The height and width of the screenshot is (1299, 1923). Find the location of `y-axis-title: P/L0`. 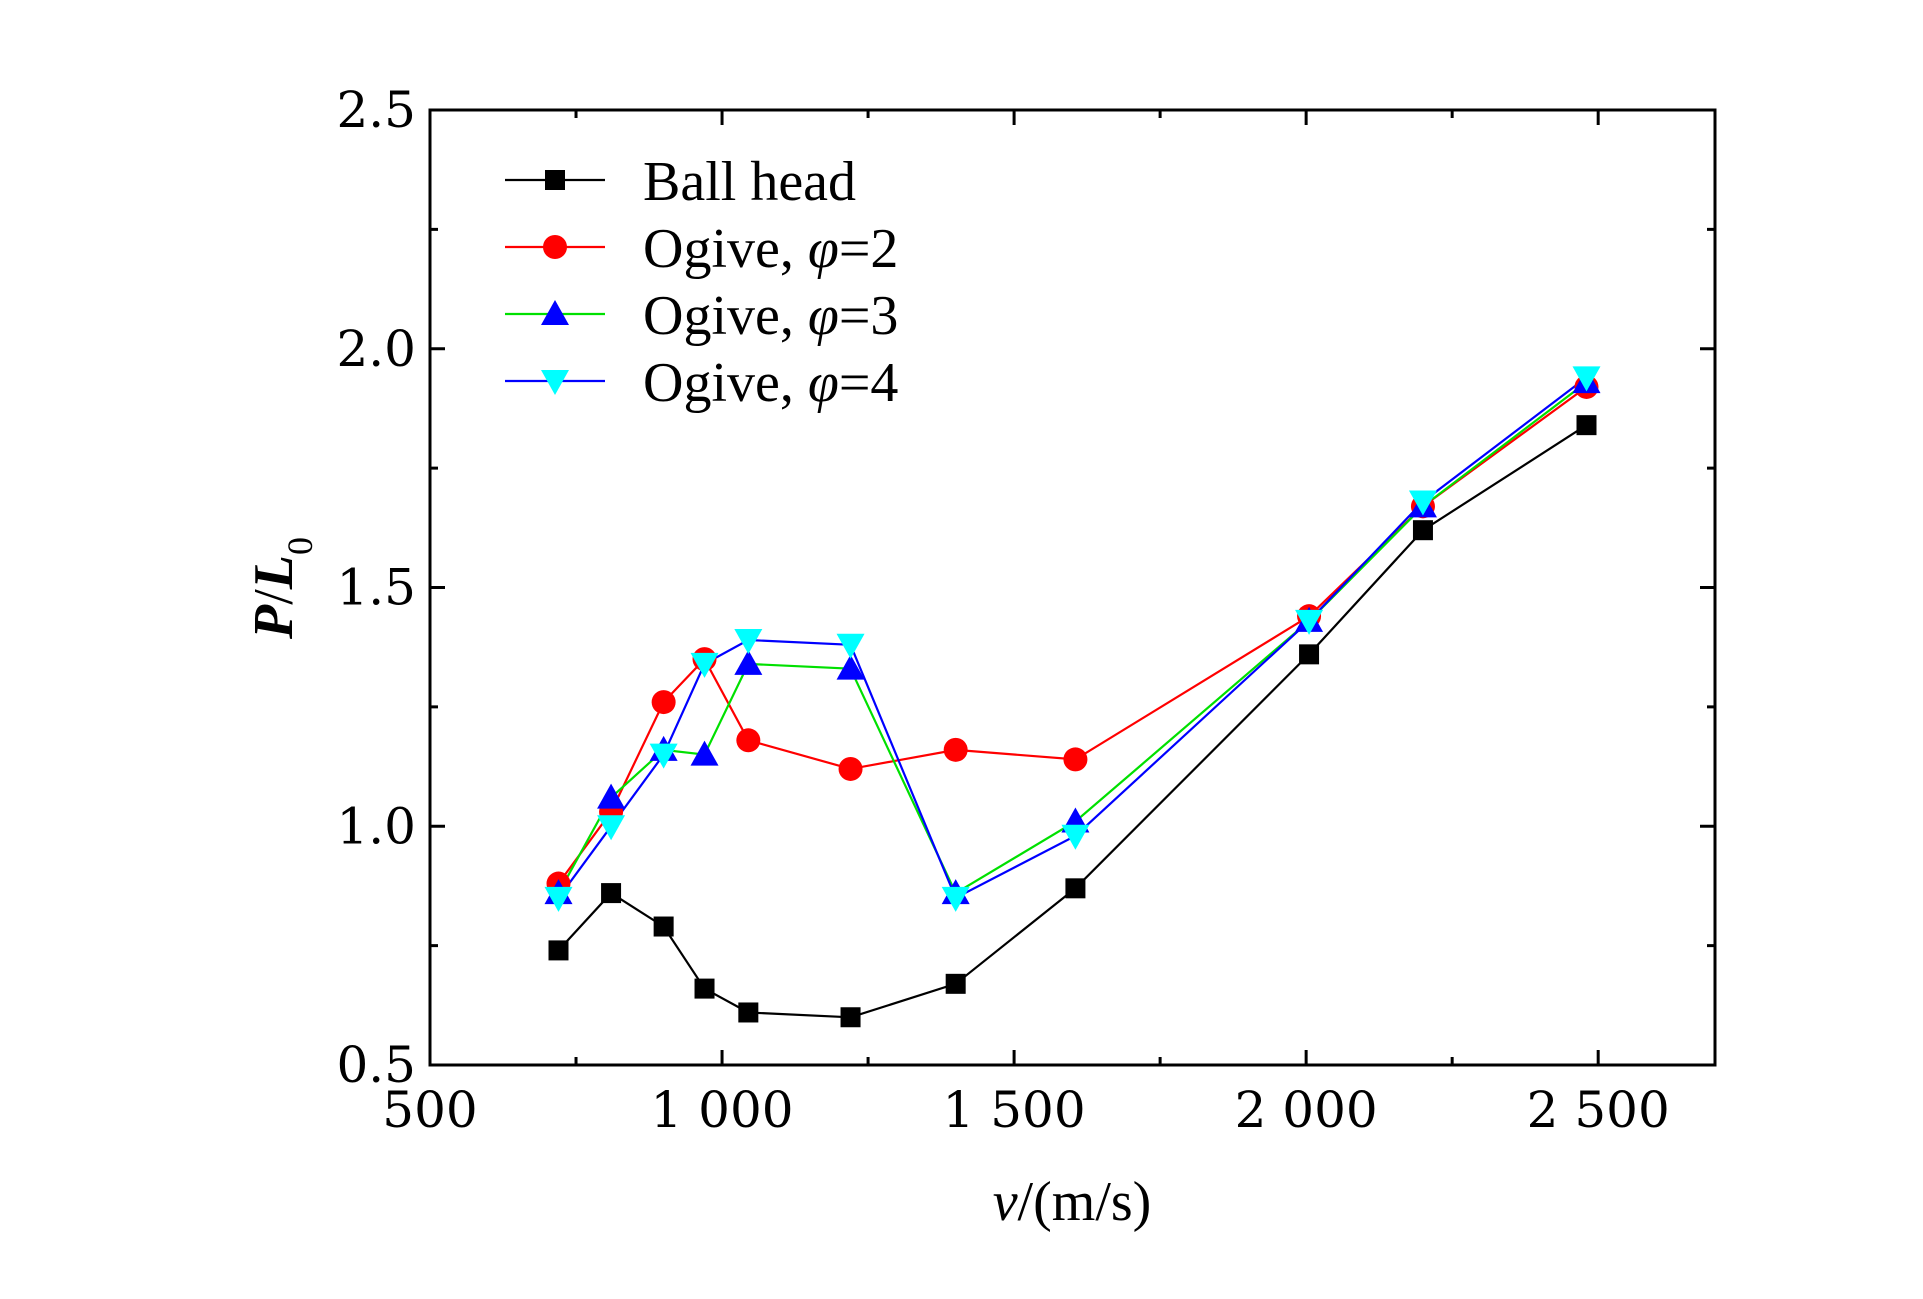

y-axis-title: P/L0 is located at coordinates (281, 588).